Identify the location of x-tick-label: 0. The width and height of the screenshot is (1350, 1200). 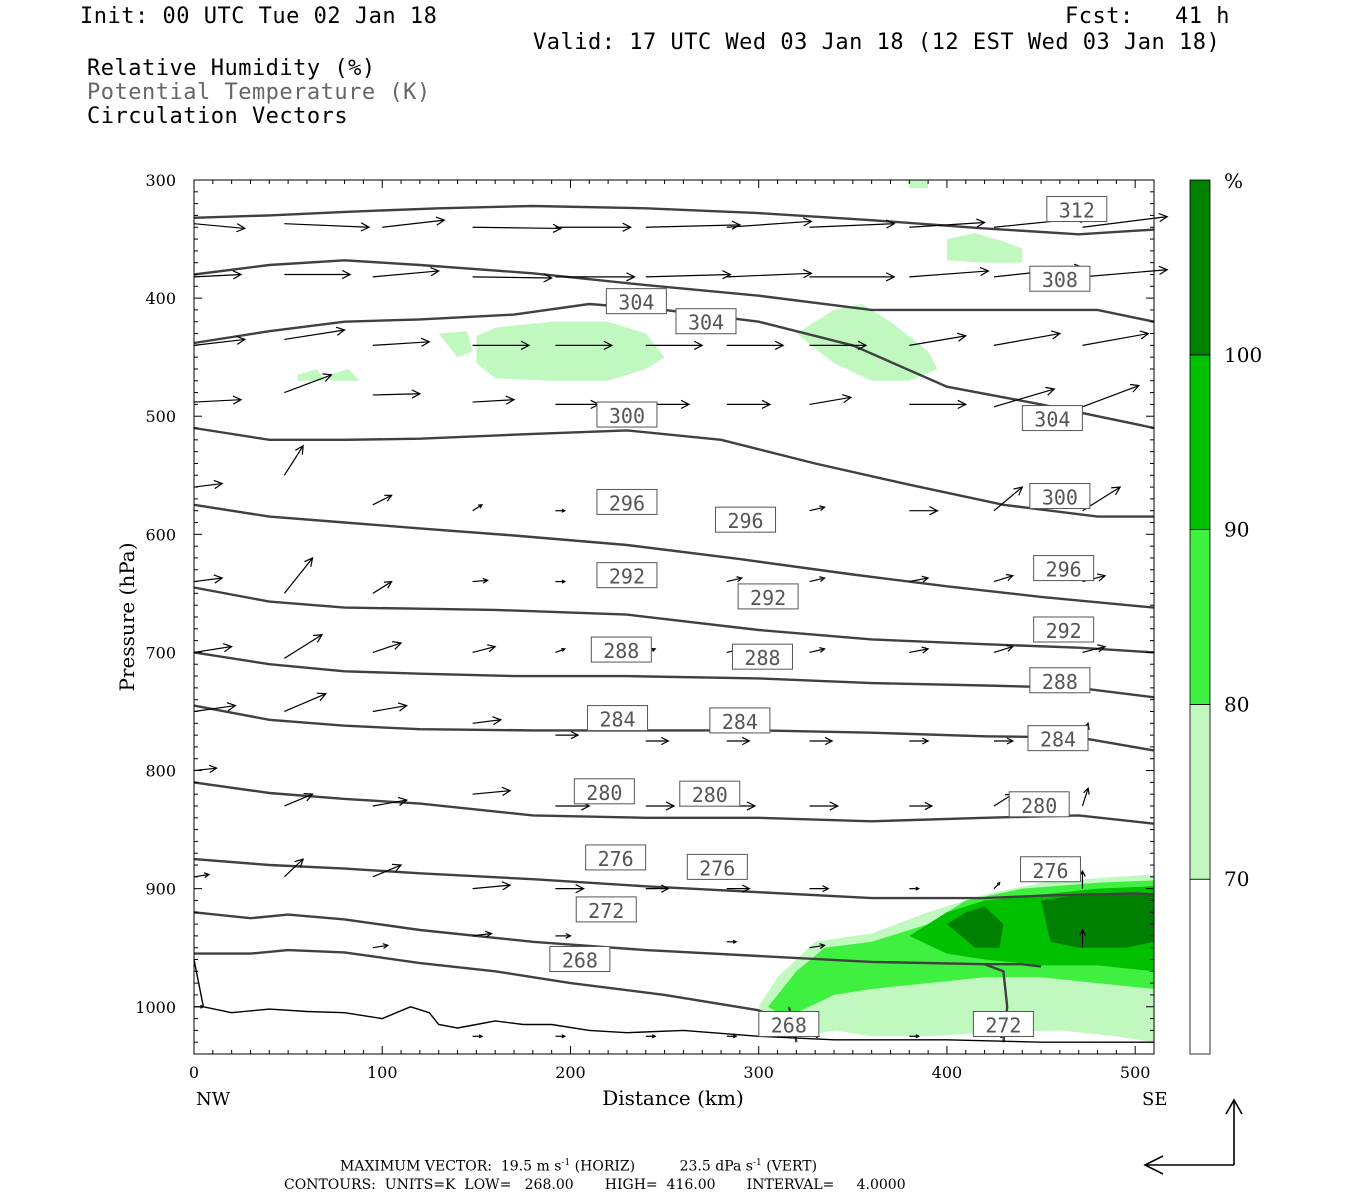
(194, 1072).